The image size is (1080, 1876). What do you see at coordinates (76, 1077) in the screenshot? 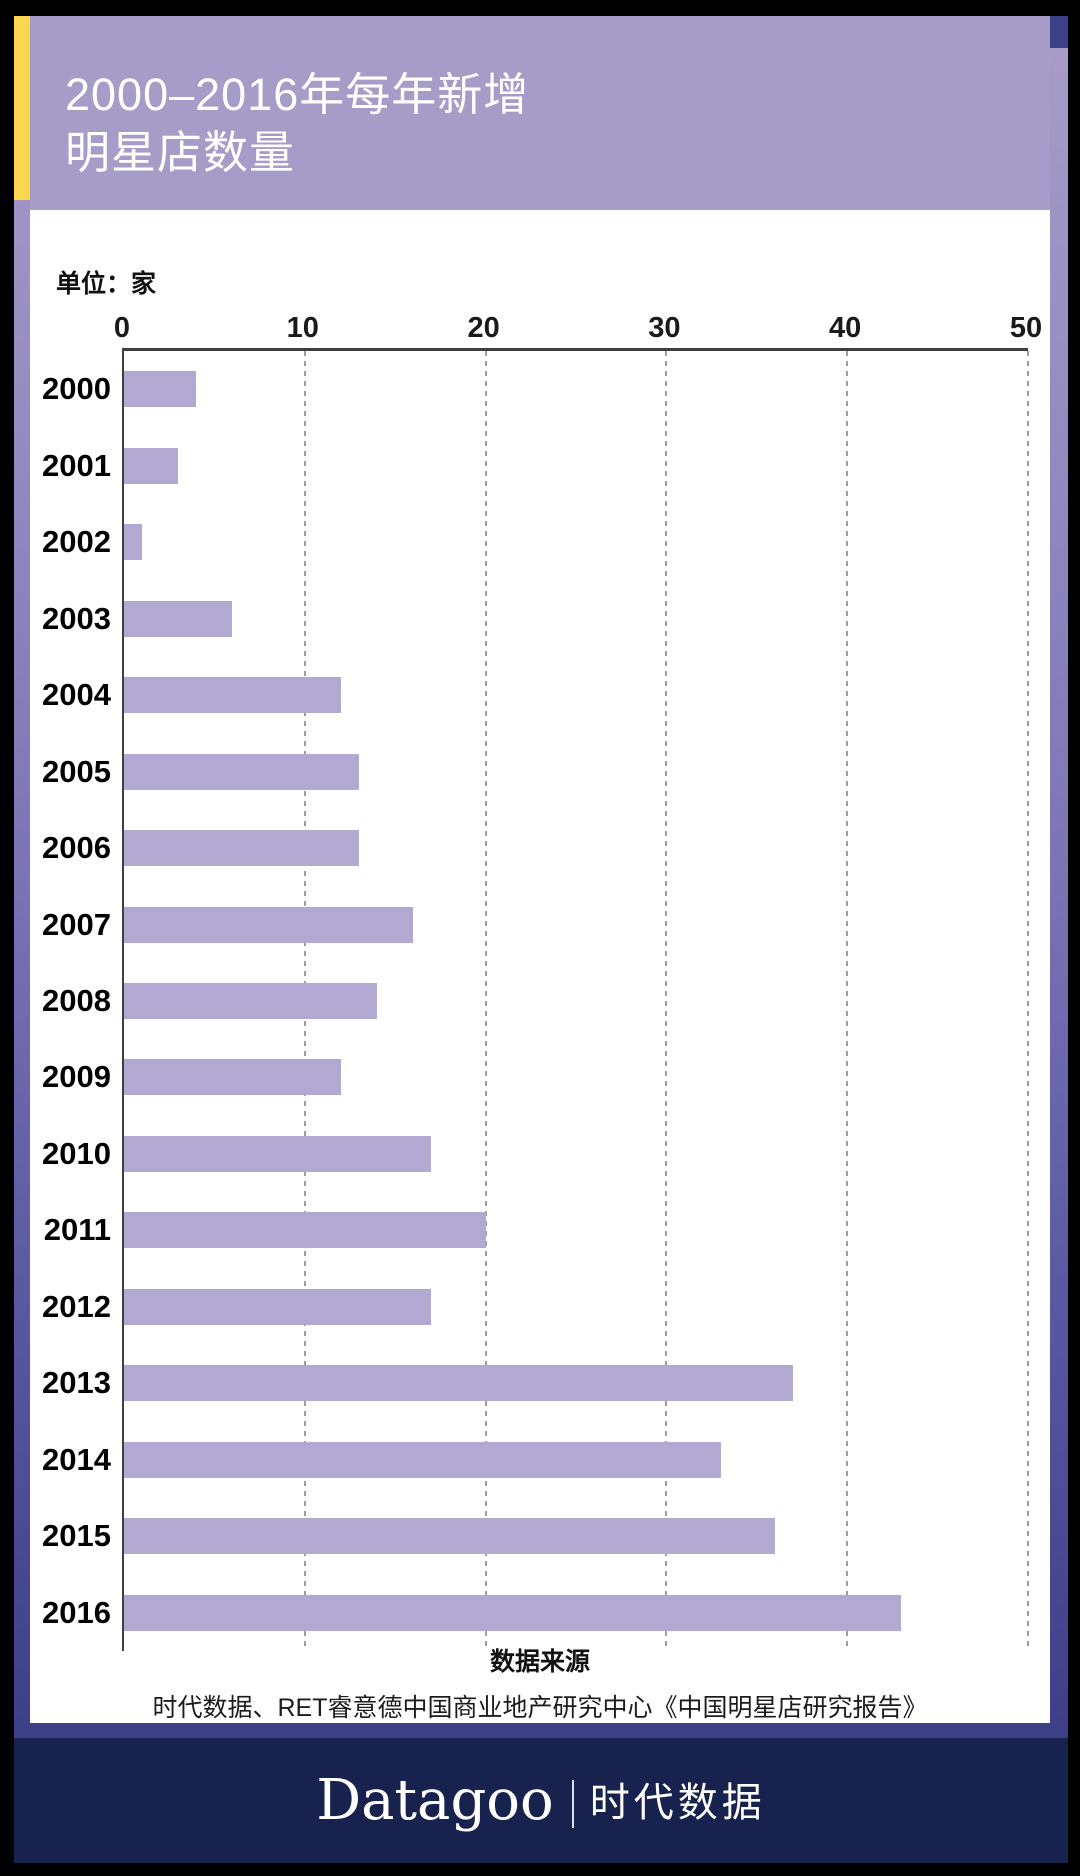
I see `year-label: 2009` at bounding box center [76, 1077].